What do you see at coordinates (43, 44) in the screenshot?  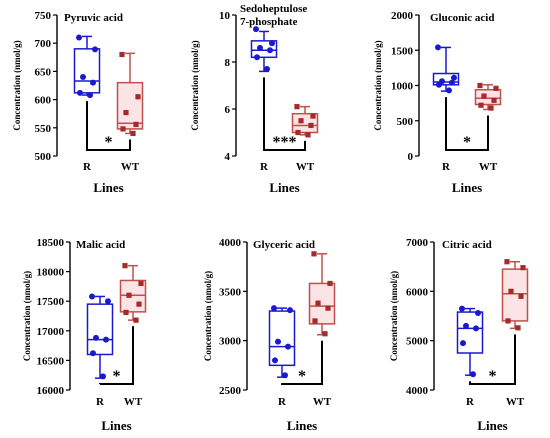 I see `y-tick-label: 700` at bounding box center [43, 44].